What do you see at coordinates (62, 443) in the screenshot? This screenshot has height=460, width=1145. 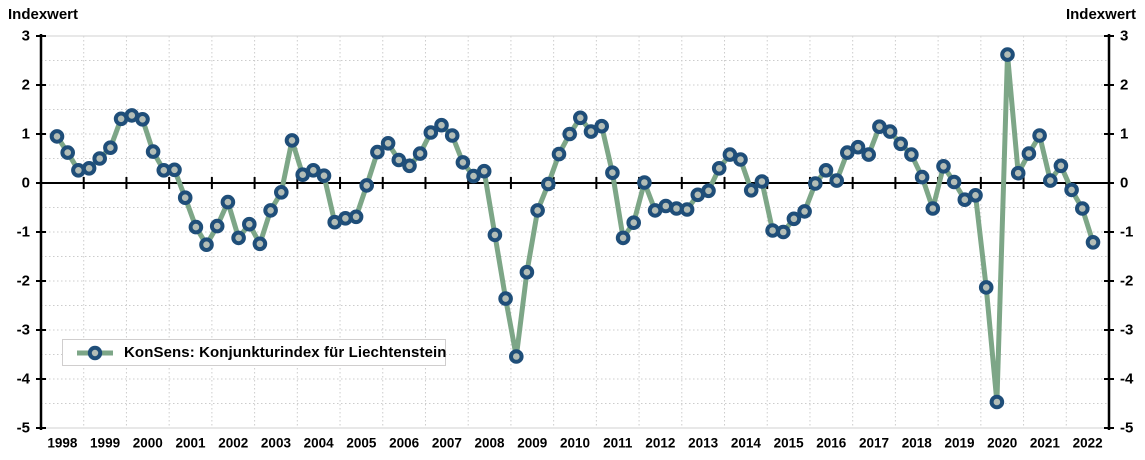 I see `x-axis-year-label: 1998` at bounding box center [62, 443].